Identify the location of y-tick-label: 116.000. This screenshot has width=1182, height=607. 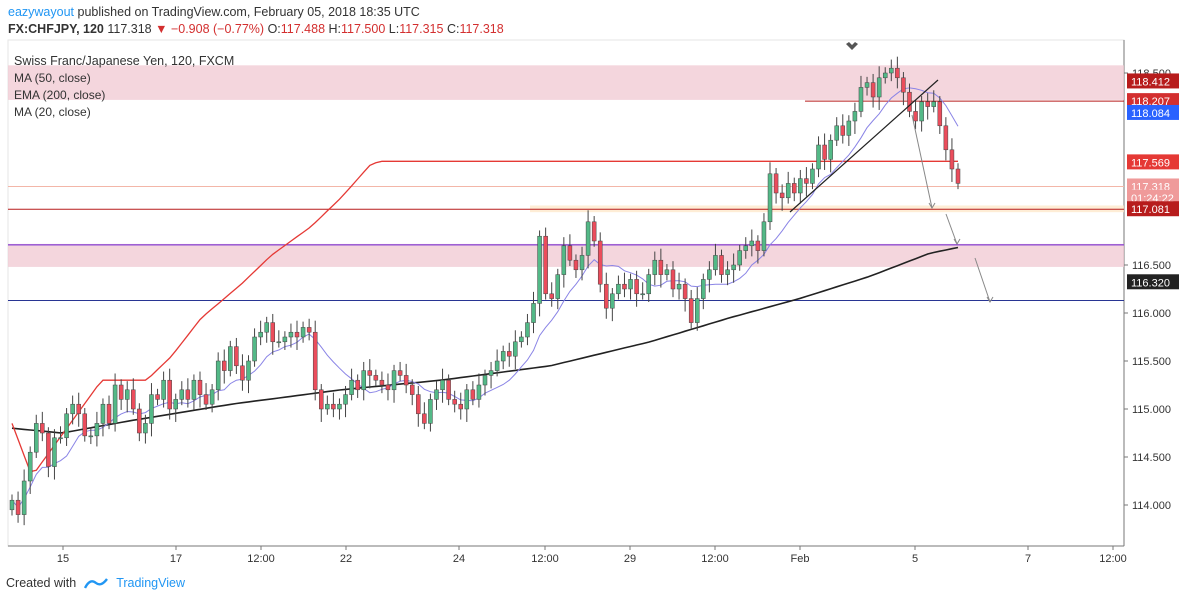
(1151, 314).